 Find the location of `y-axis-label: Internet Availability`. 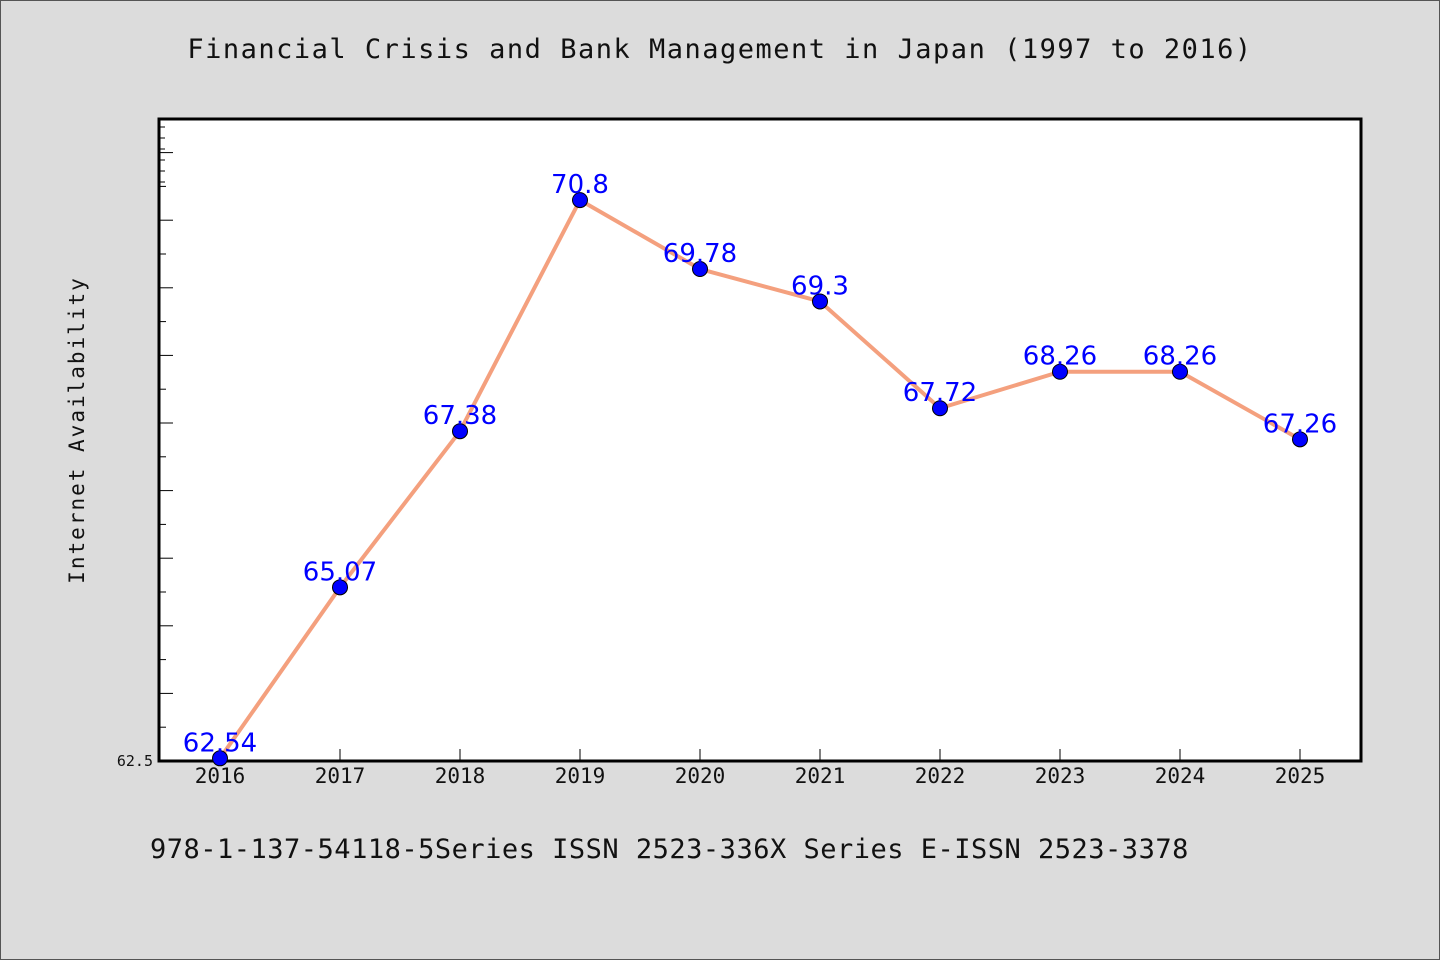

y-axis-label: Internet Availability is located at coordinates (77, 430).